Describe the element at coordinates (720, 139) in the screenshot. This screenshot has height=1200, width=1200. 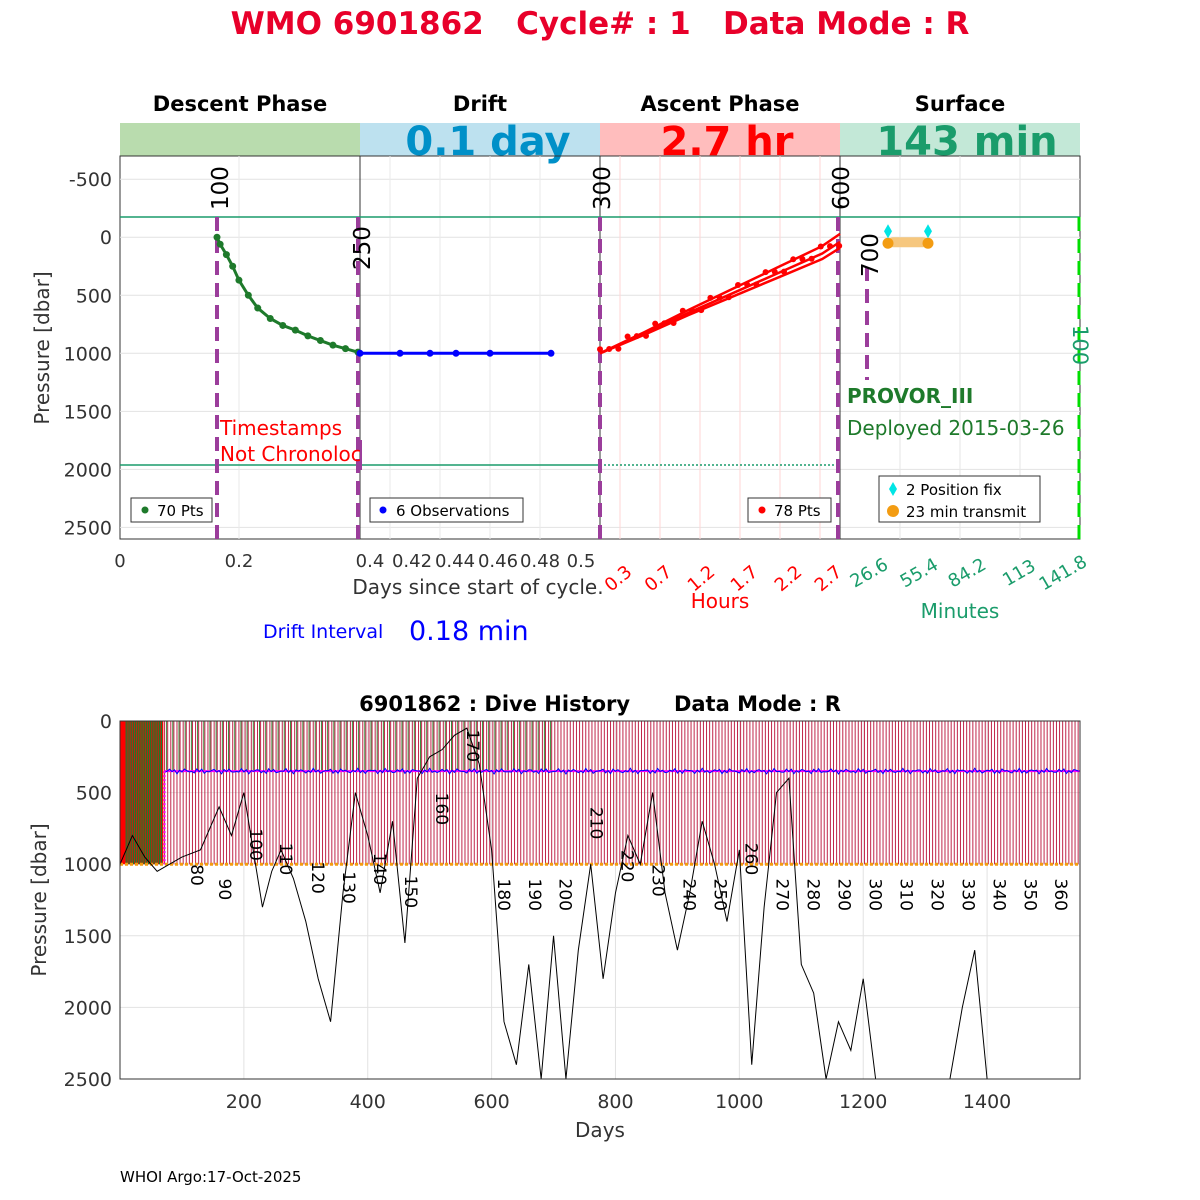
I see `banner-ascent` at that location.